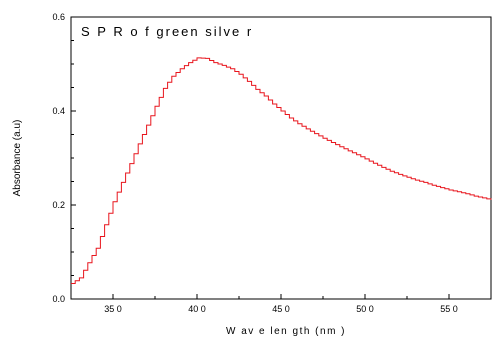  I want to click on y-axis-title: Absorbance (a.u), so click(17, 158).